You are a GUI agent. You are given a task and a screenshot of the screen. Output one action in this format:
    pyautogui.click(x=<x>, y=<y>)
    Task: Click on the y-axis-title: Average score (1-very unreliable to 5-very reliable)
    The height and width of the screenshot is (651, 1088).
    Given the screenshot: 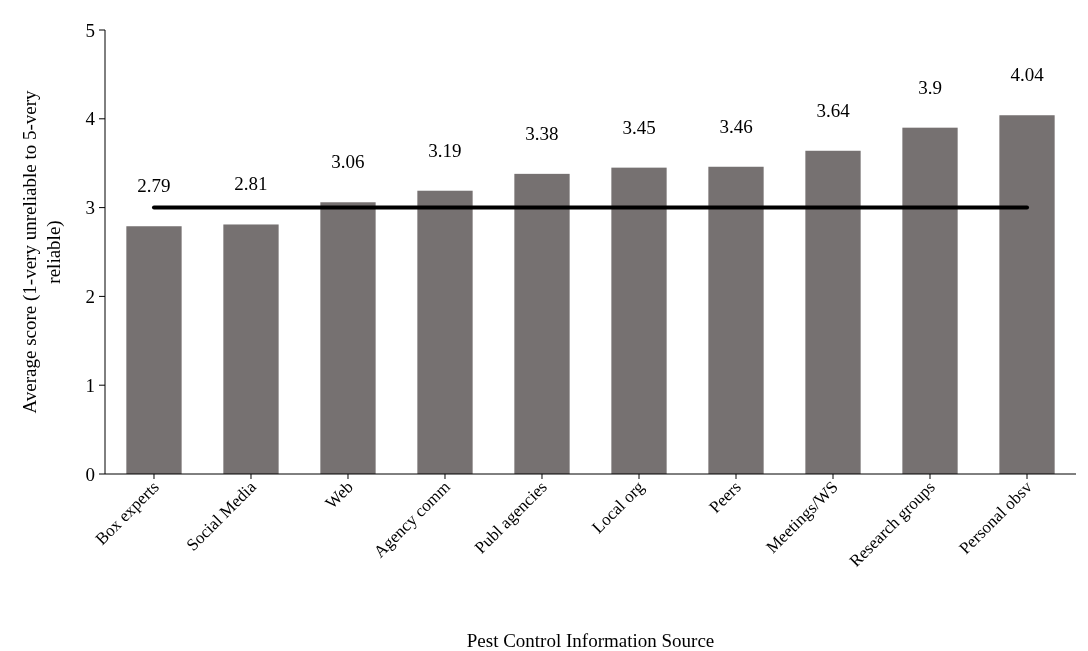 What is the action you would take?
    pyautogui.click(x=42, y=252)
    